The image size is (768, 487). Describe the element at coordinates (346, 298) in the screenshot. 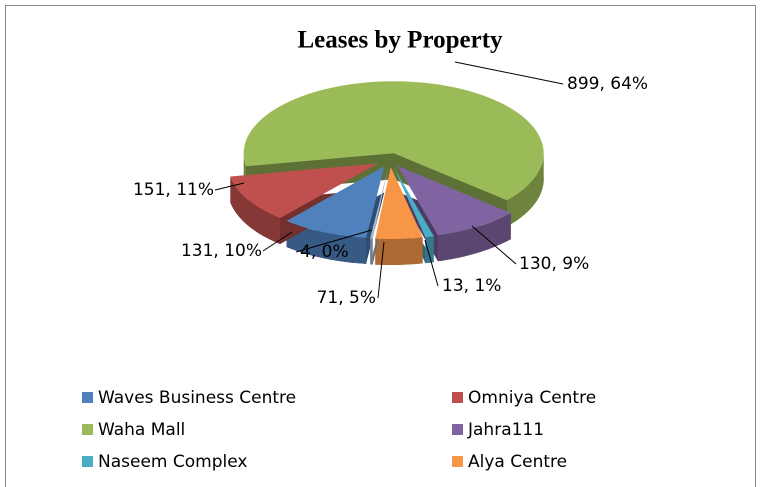

I see `data-label: 71, 5%` at that location.